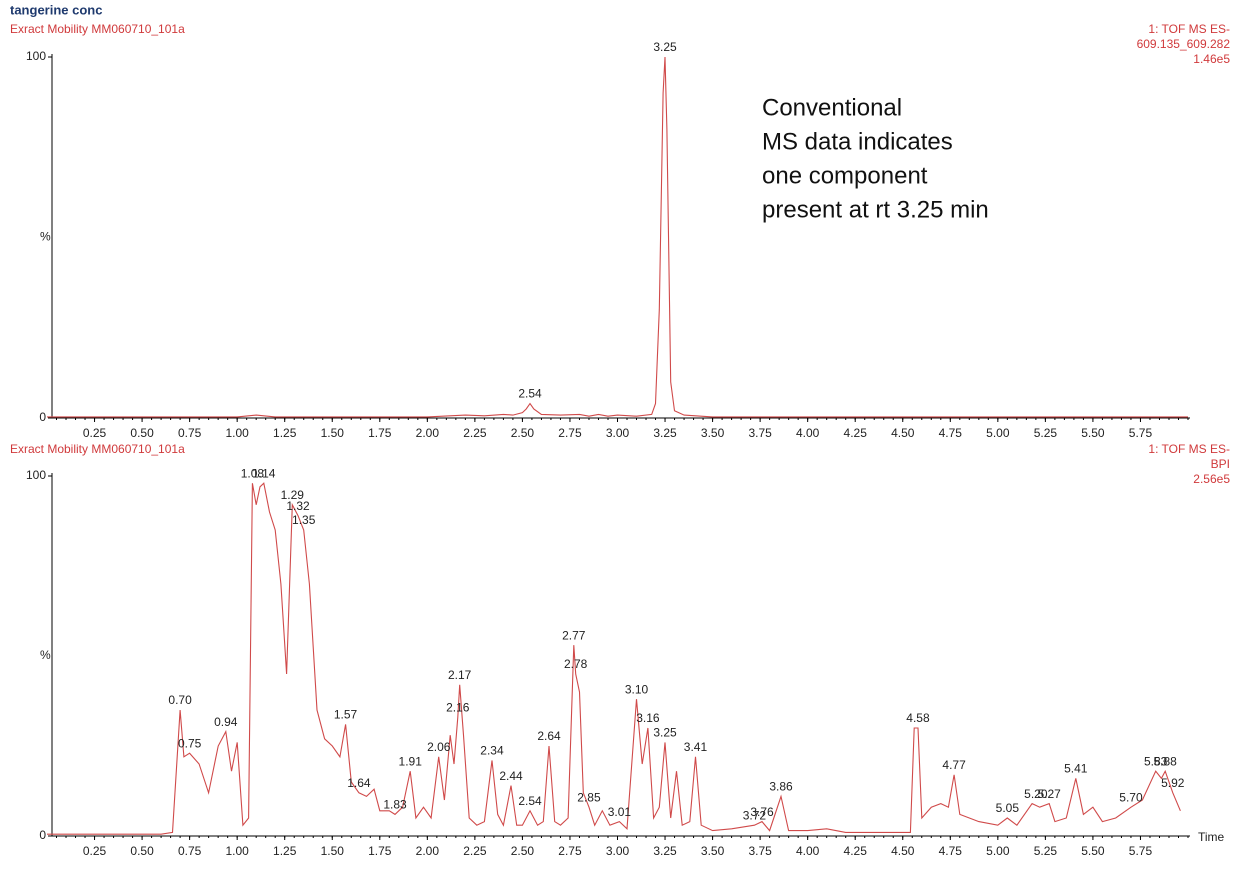  What do you see at coordinates (1166, 761) in the screenshot?
I see `peak-label: 5.88` at bounding box center [1166, 761].